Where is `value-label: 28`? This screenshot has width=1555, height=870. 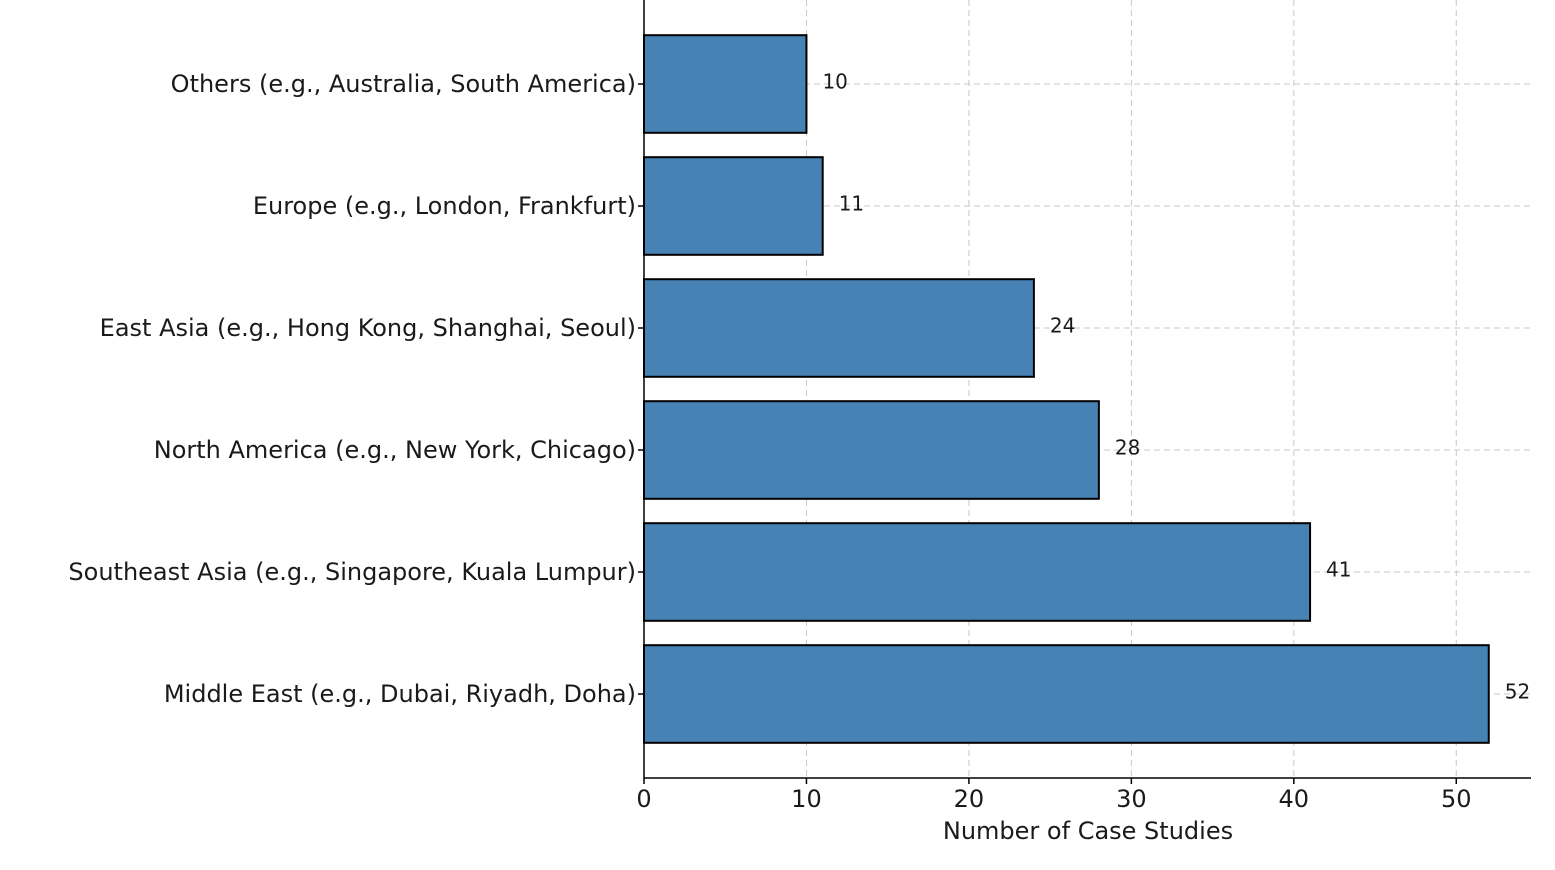 value-label: 28 is located at coordinates (1127, 448).